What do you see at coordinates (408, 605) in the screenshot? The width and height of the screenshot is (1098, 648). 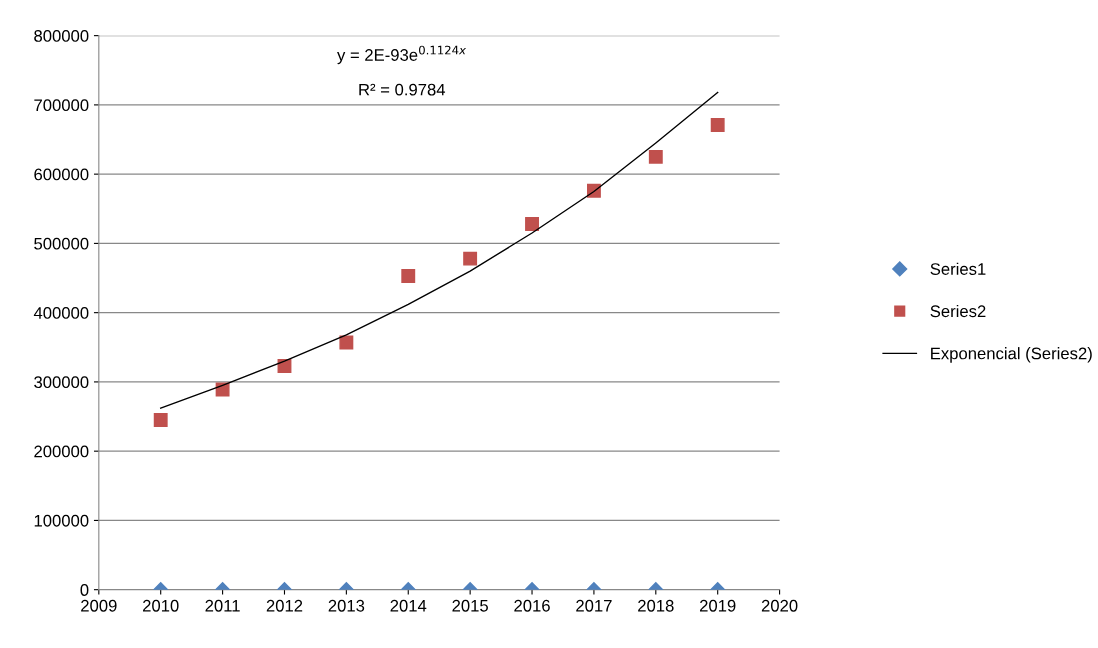 I see `x-tick-label: 2014` at bounding box center [408, 605].